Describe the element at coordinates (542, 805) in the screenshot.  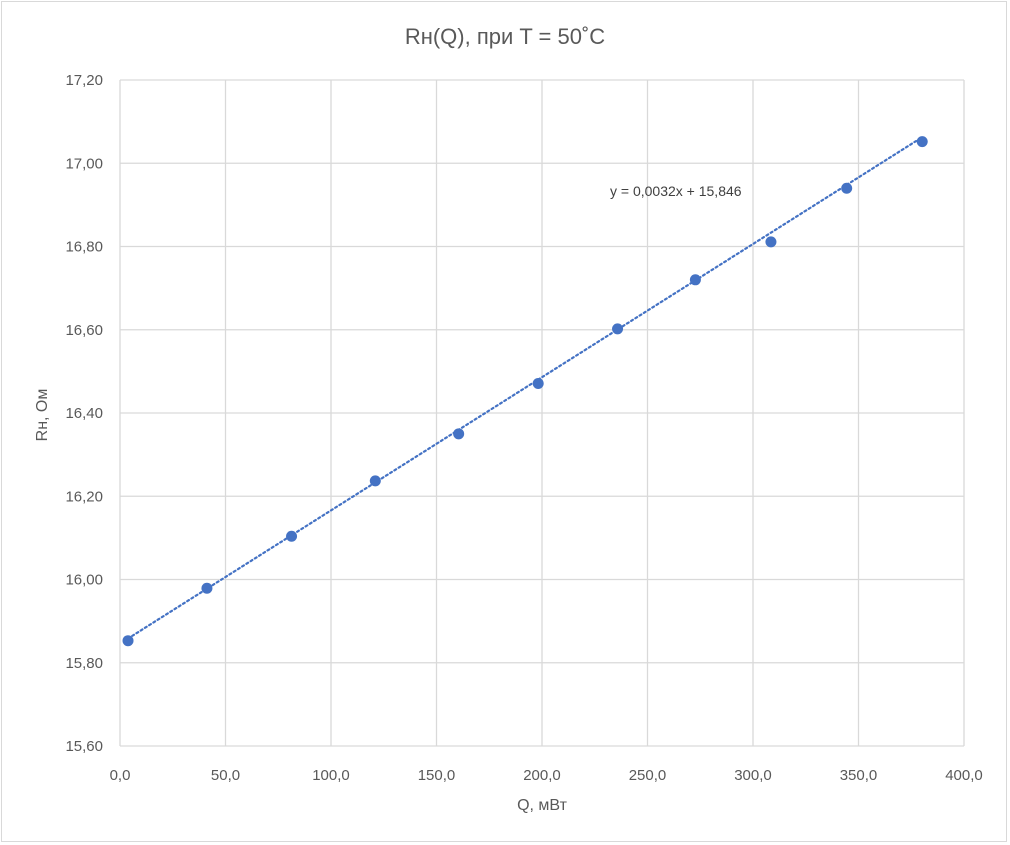
I see `x-axis-title: Q, мВт` at that location.